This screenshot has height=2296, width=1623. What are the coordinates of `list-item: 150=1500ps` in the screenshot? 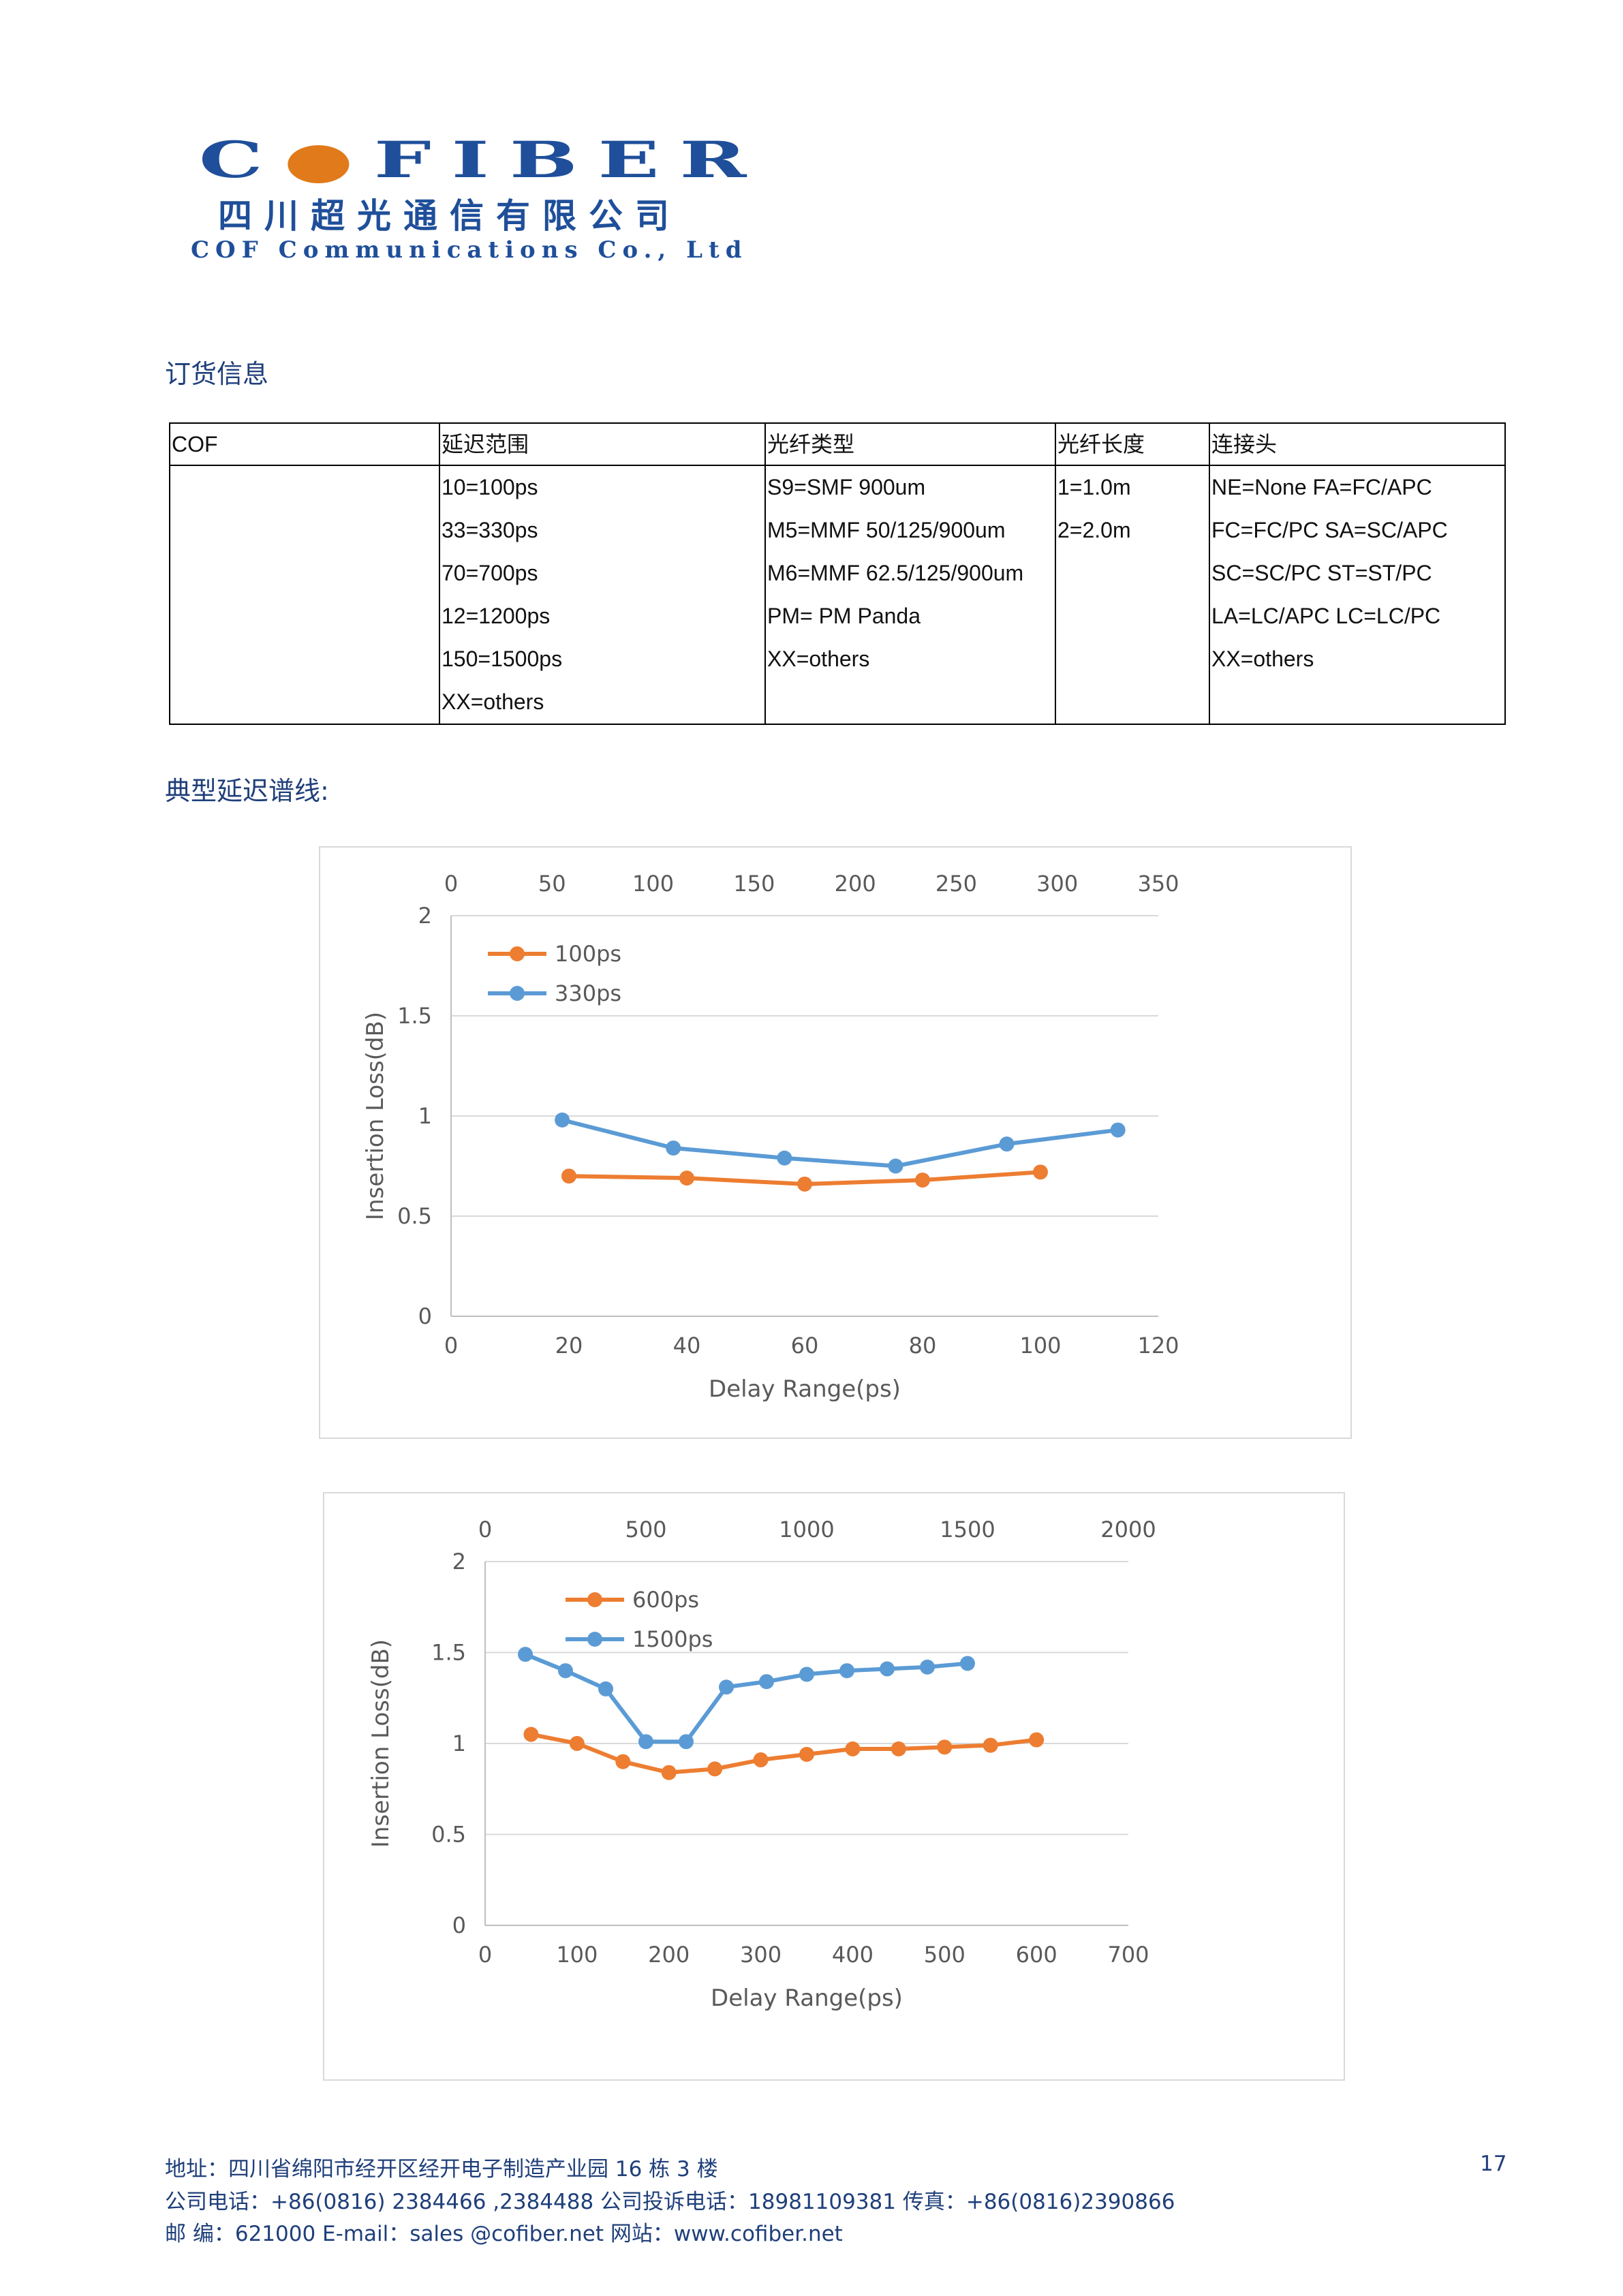 It's located at (502, 659).